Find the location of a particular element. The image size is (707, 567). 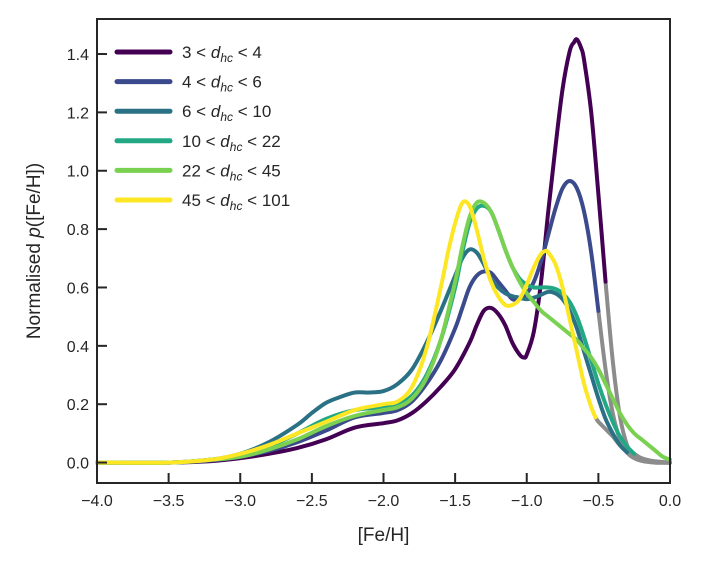

y-tick-label: 0.8 is located at coordinates (78, 230).